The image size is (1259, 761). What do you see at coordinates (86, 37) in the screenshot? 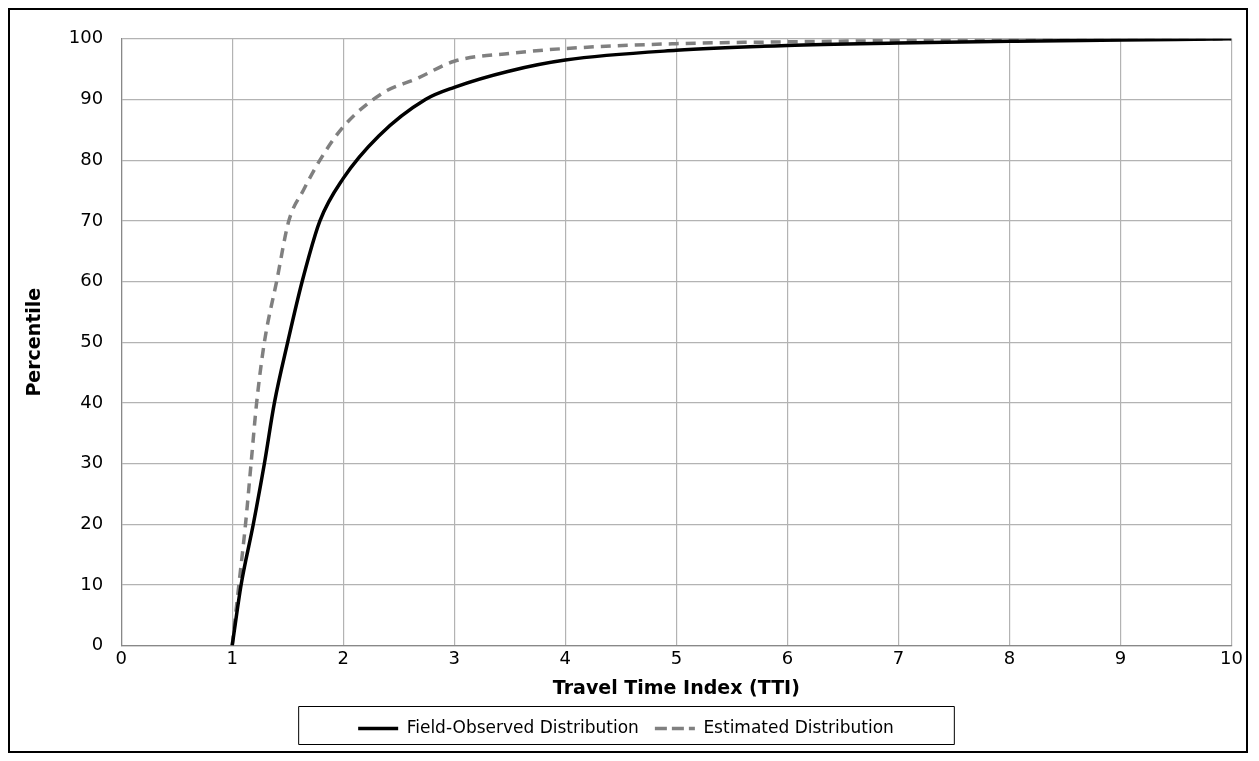
I see `y-tick-label: 100` at bounding box center [86, 37].